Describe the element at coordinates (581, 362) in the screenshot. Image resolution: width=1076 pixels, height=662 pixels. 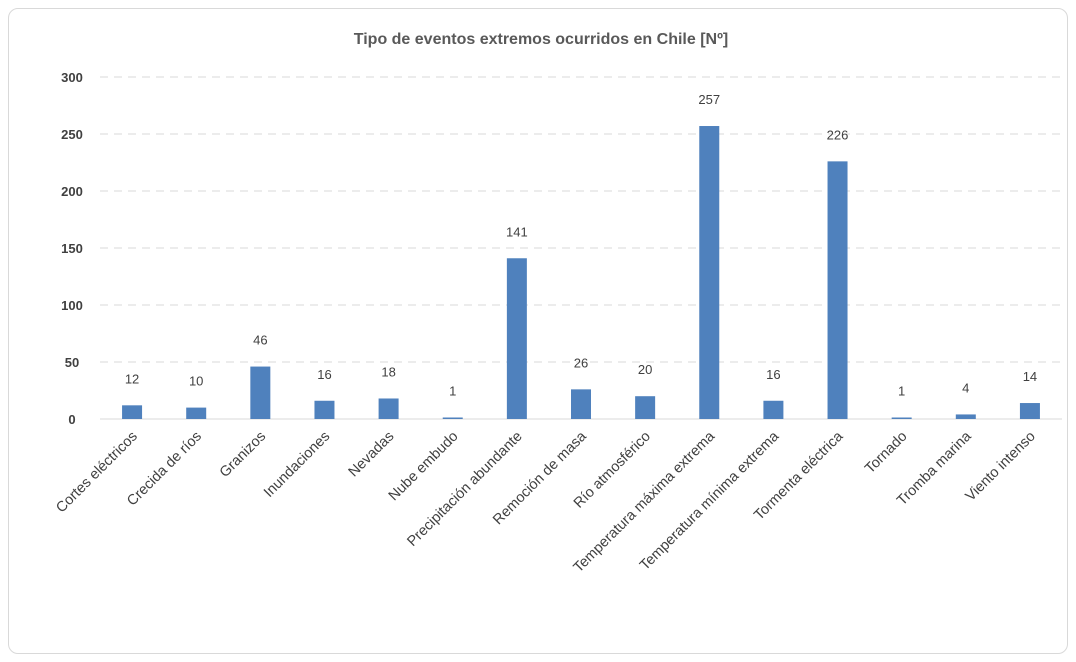
I see `data-label: 26` at that location.